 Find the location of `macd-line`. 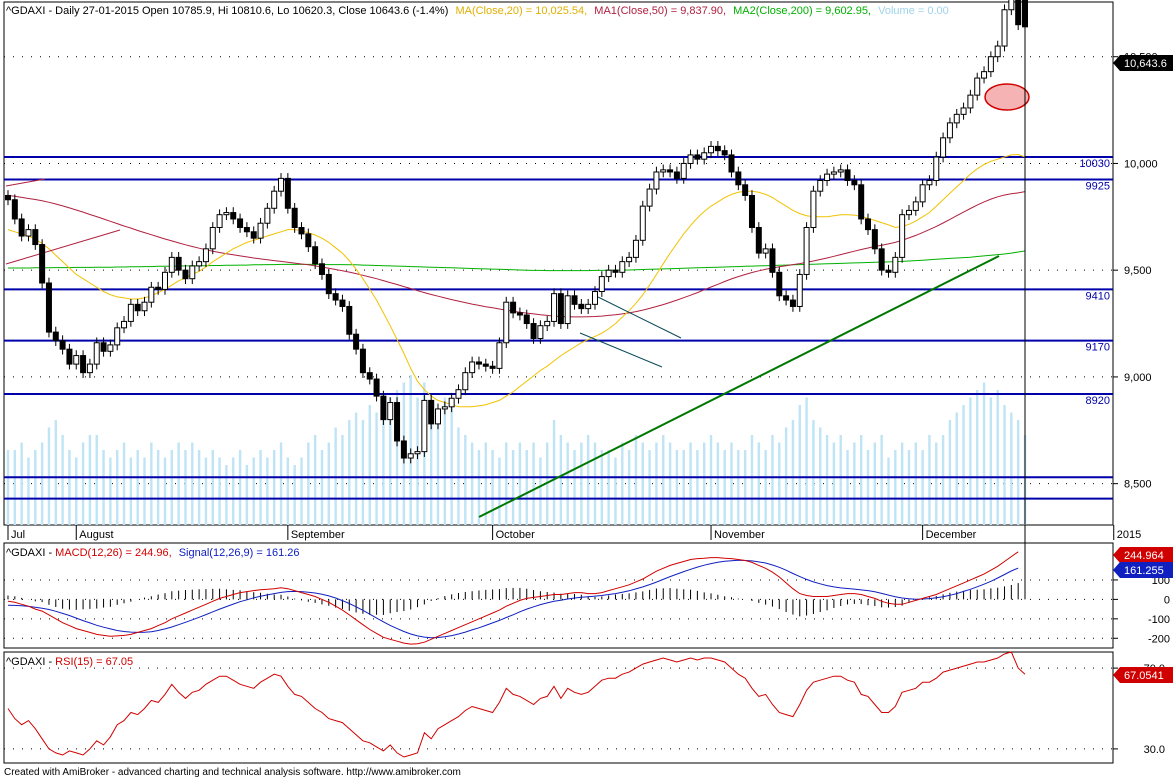

macd-line is located at coordinates (513, 598).